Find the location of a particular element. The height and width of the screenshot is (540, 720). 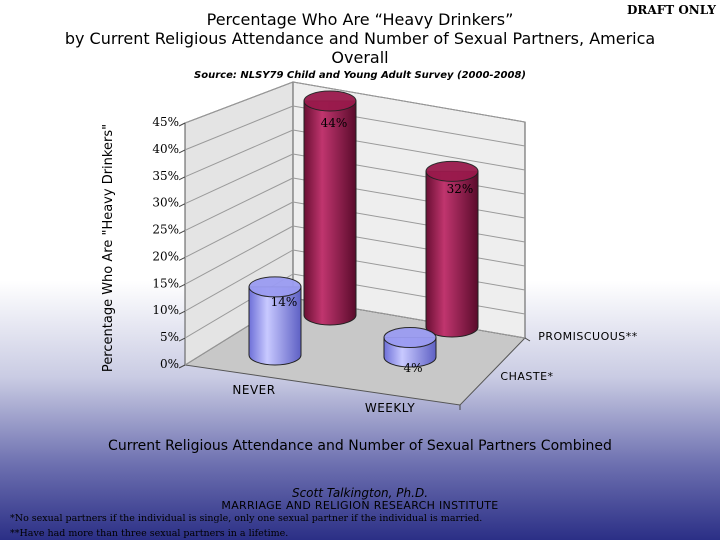

title-line-1: Percentage Who Are “Heavy Drinkers” is located at coordinates (360, 19).